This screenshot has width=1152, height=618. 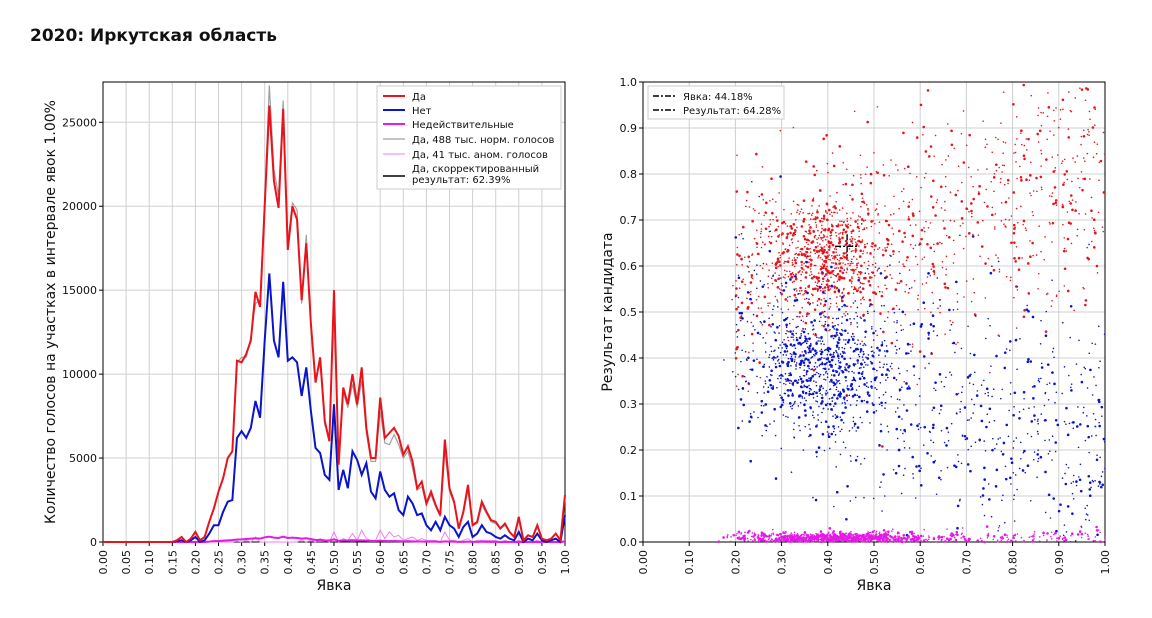 I want to click on x-tick-label: 0.10, so click(x=689, y=562).